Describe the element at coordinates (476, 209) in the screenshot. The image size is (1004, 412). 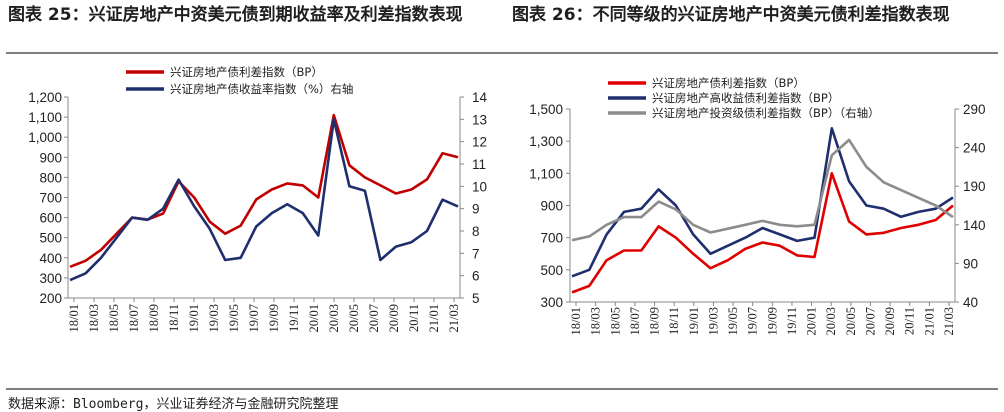
I see `y-right-tick-label: 9` at that location.